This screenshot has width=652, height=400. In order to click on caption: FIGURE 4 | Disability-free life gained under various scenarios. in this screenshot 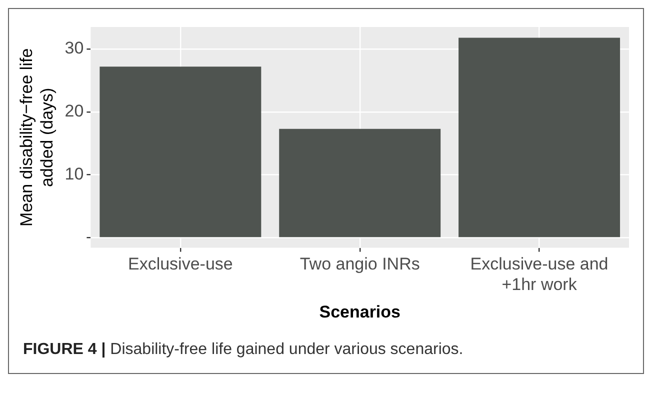, I will do `click(243, 349)`.